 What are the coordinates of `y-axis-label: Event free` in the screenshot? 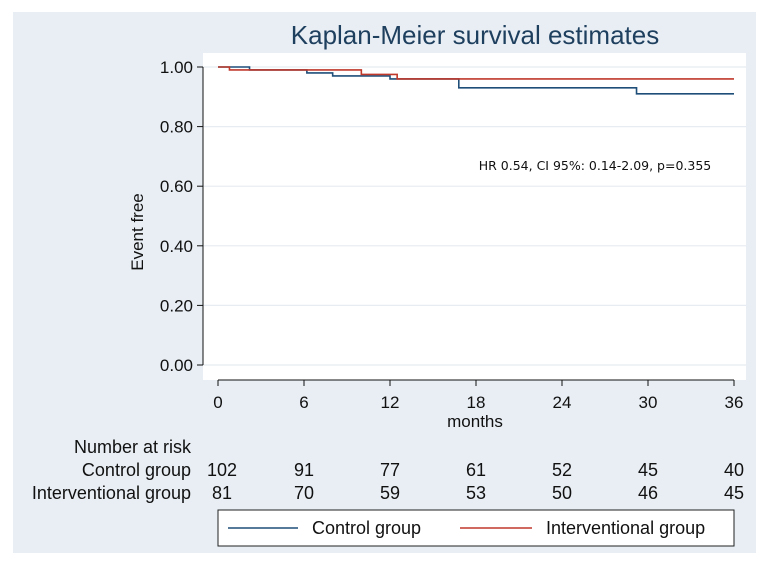 It's located at (137, 232).